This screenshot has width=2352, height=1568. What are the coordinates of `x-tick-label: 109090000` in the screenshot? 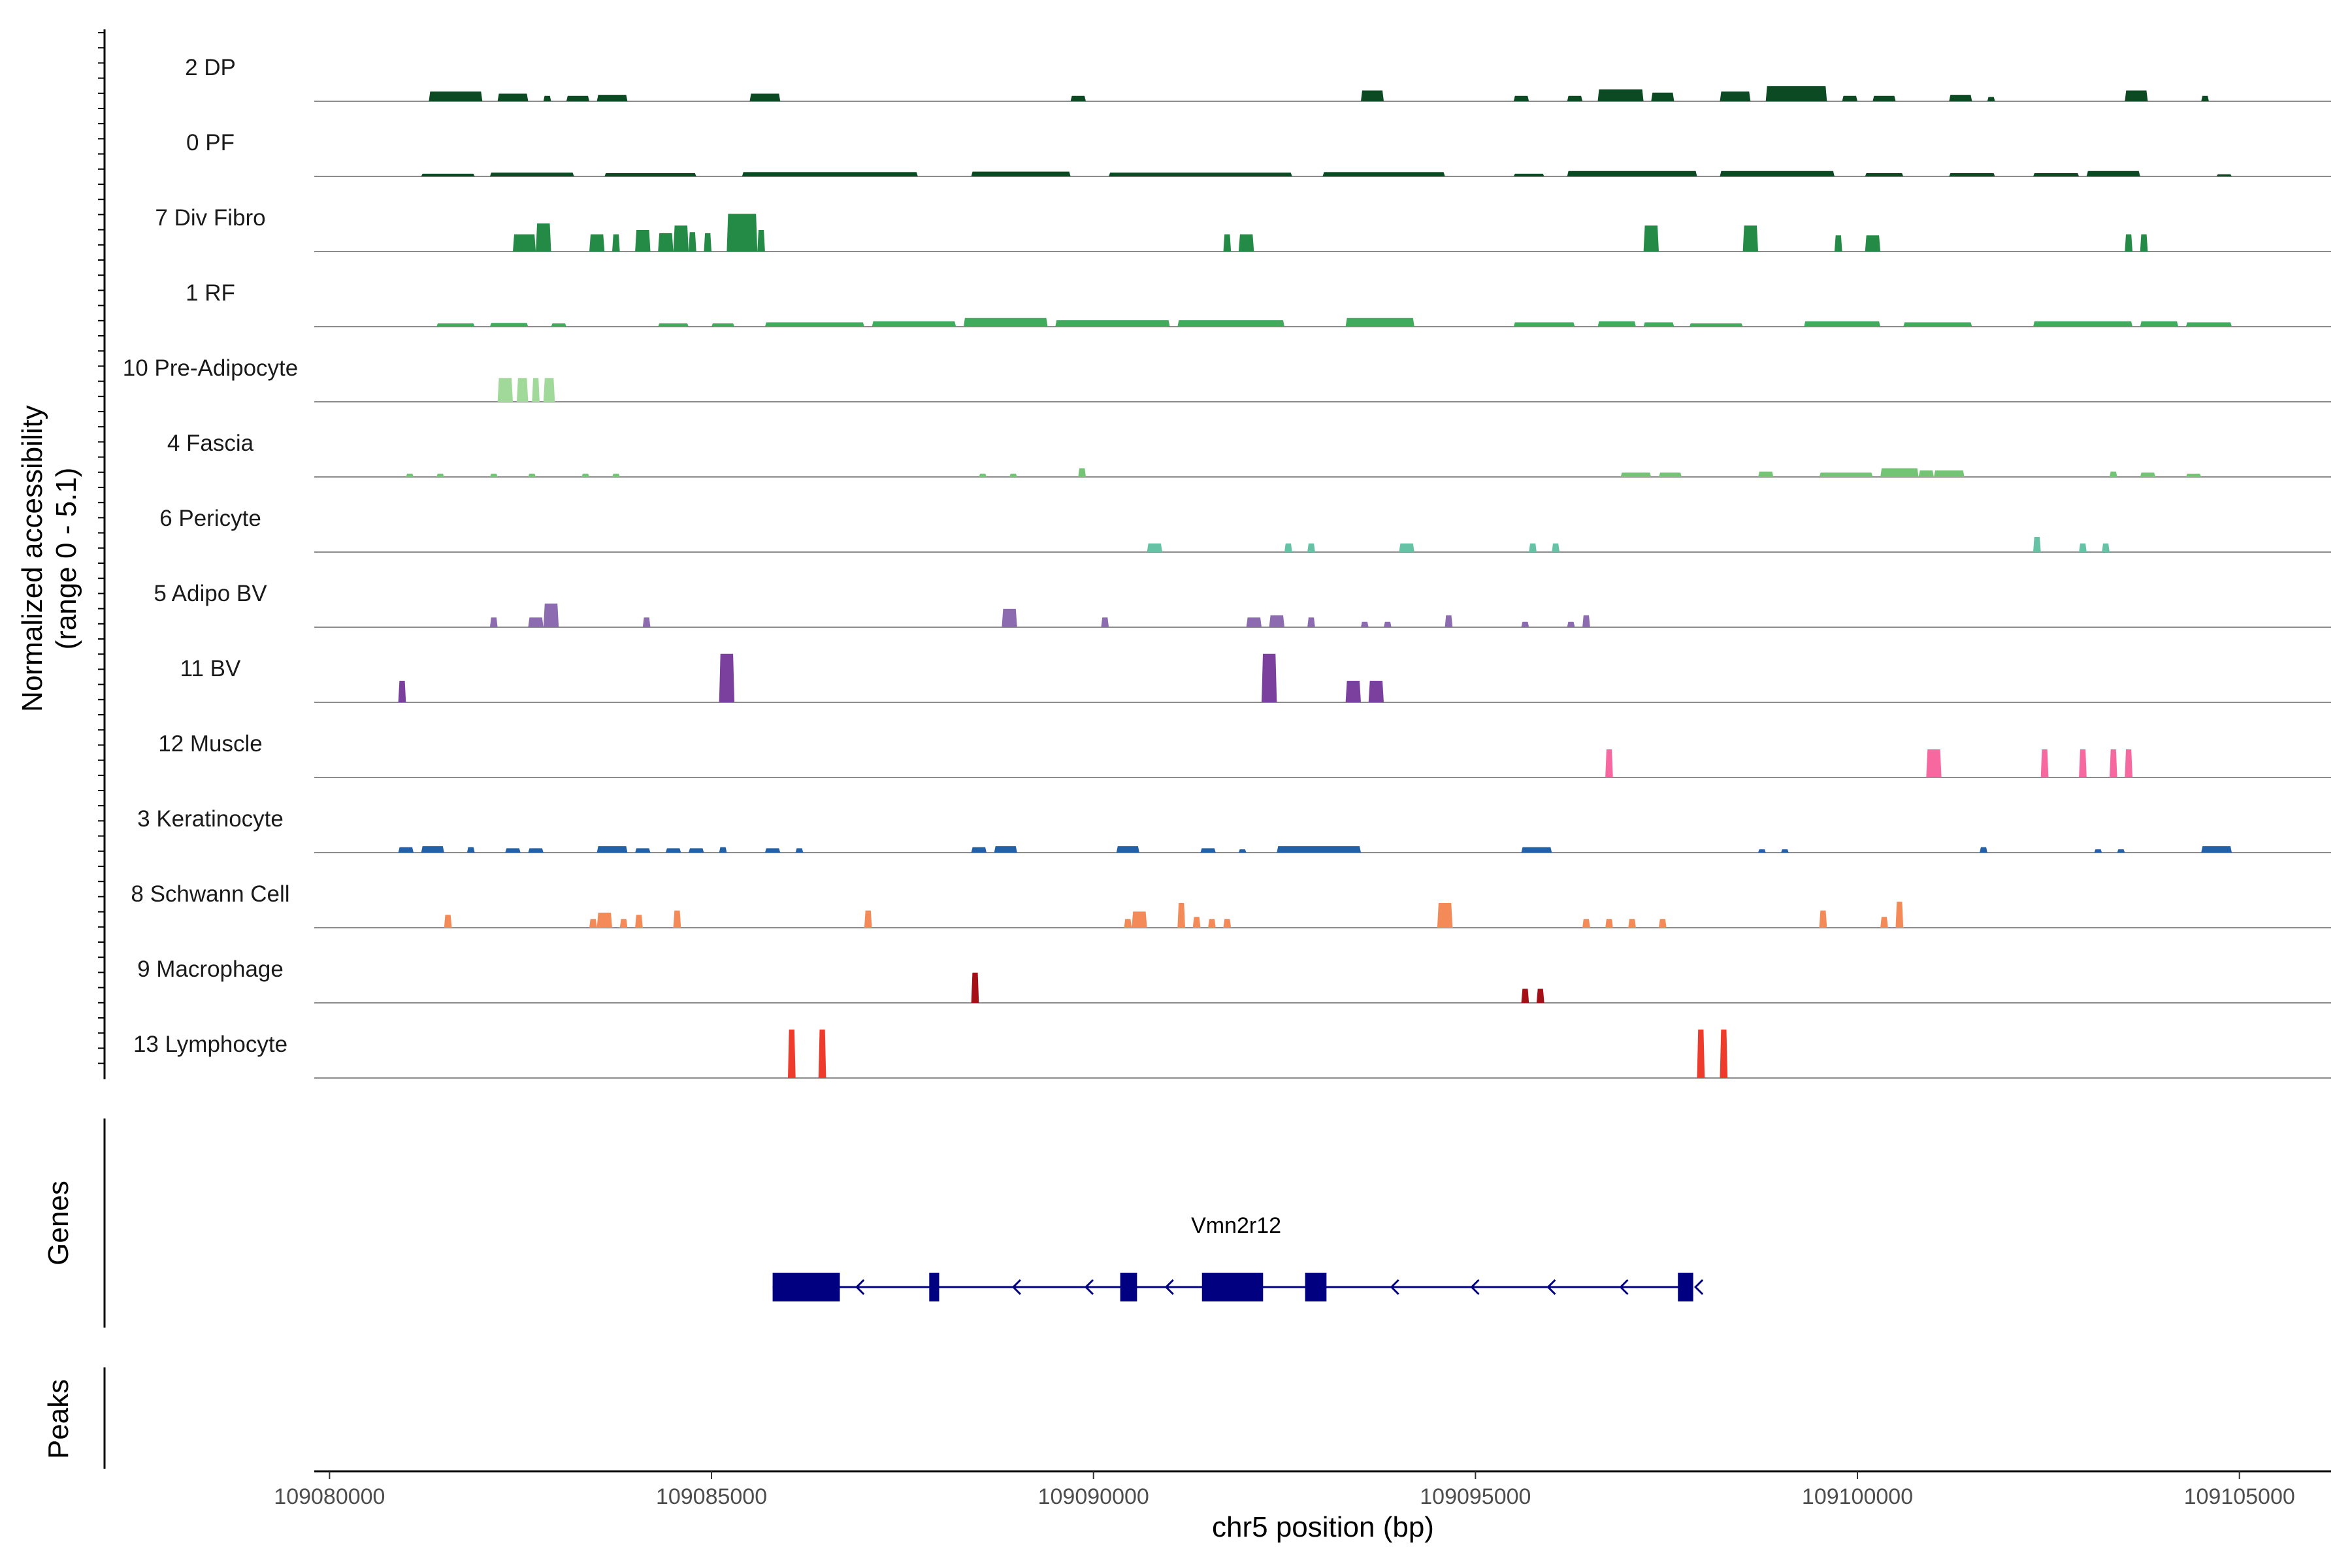 It's located at (1093, 1496).